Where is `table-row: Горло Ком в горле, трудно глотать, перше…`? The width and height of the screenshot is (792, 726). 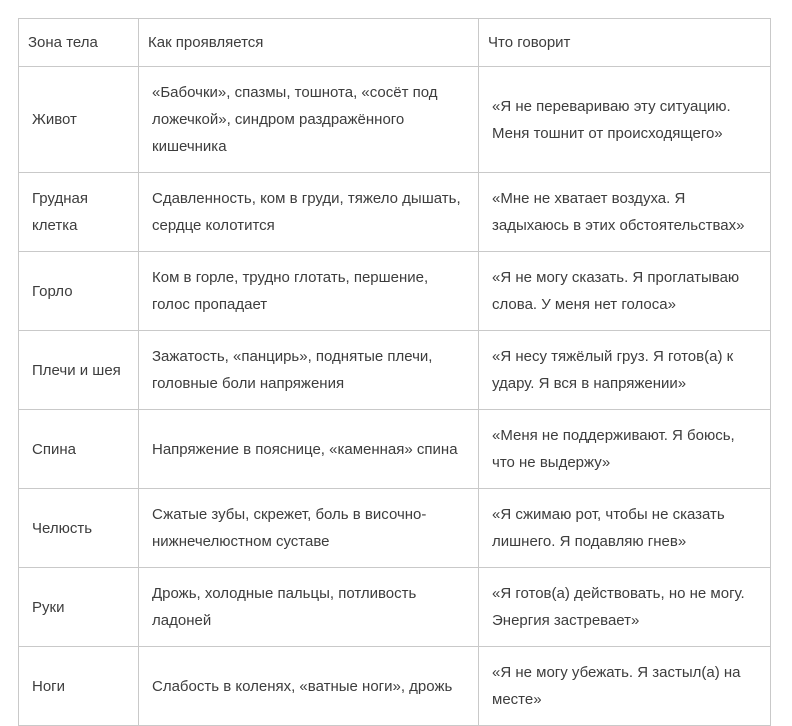
table-row: Горло Ком в горле, трудно глотать, перше… is located at coordinates (394, 291).